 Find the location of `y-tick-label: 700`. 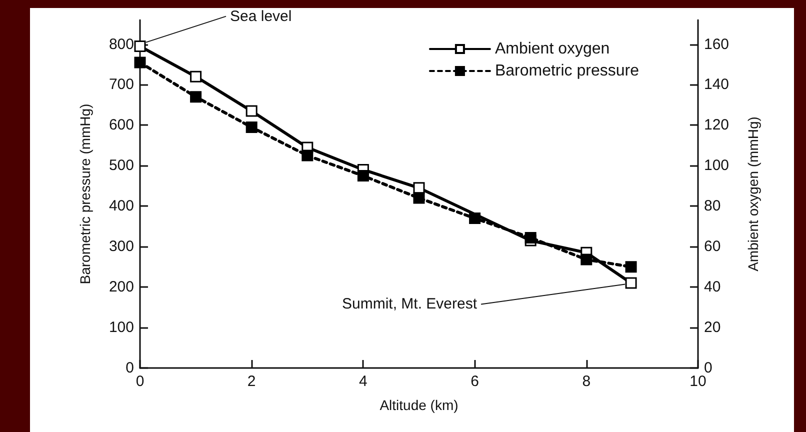

y-tick-label: 700 is located at coordinates (121, 85).